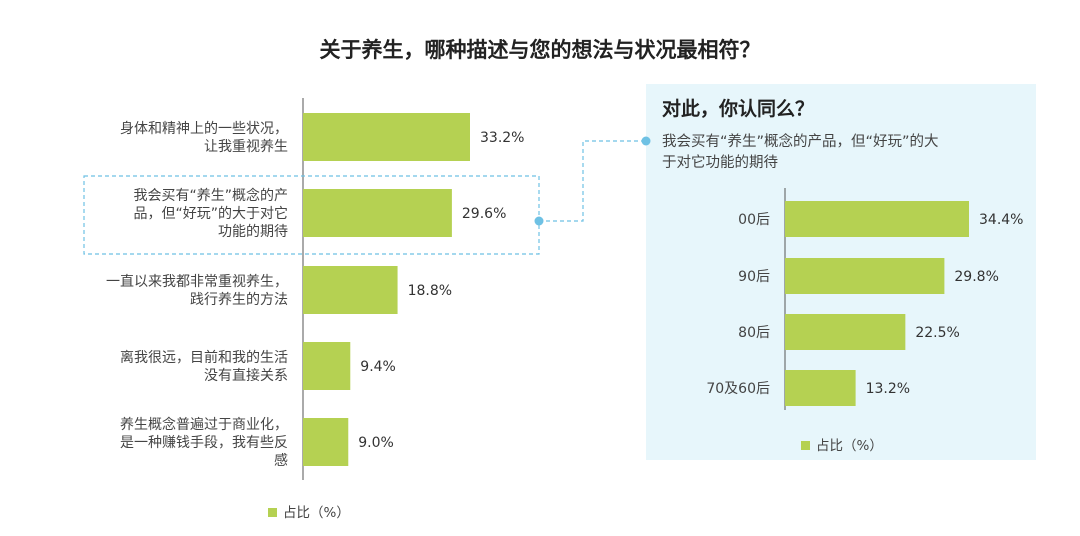 This screenshot has width=1080, height=536. What do you see at coordinates (849, 446) in the screenshot?
I see `inset-legend-label: 占比（%）` at bounding box center [849, 446].